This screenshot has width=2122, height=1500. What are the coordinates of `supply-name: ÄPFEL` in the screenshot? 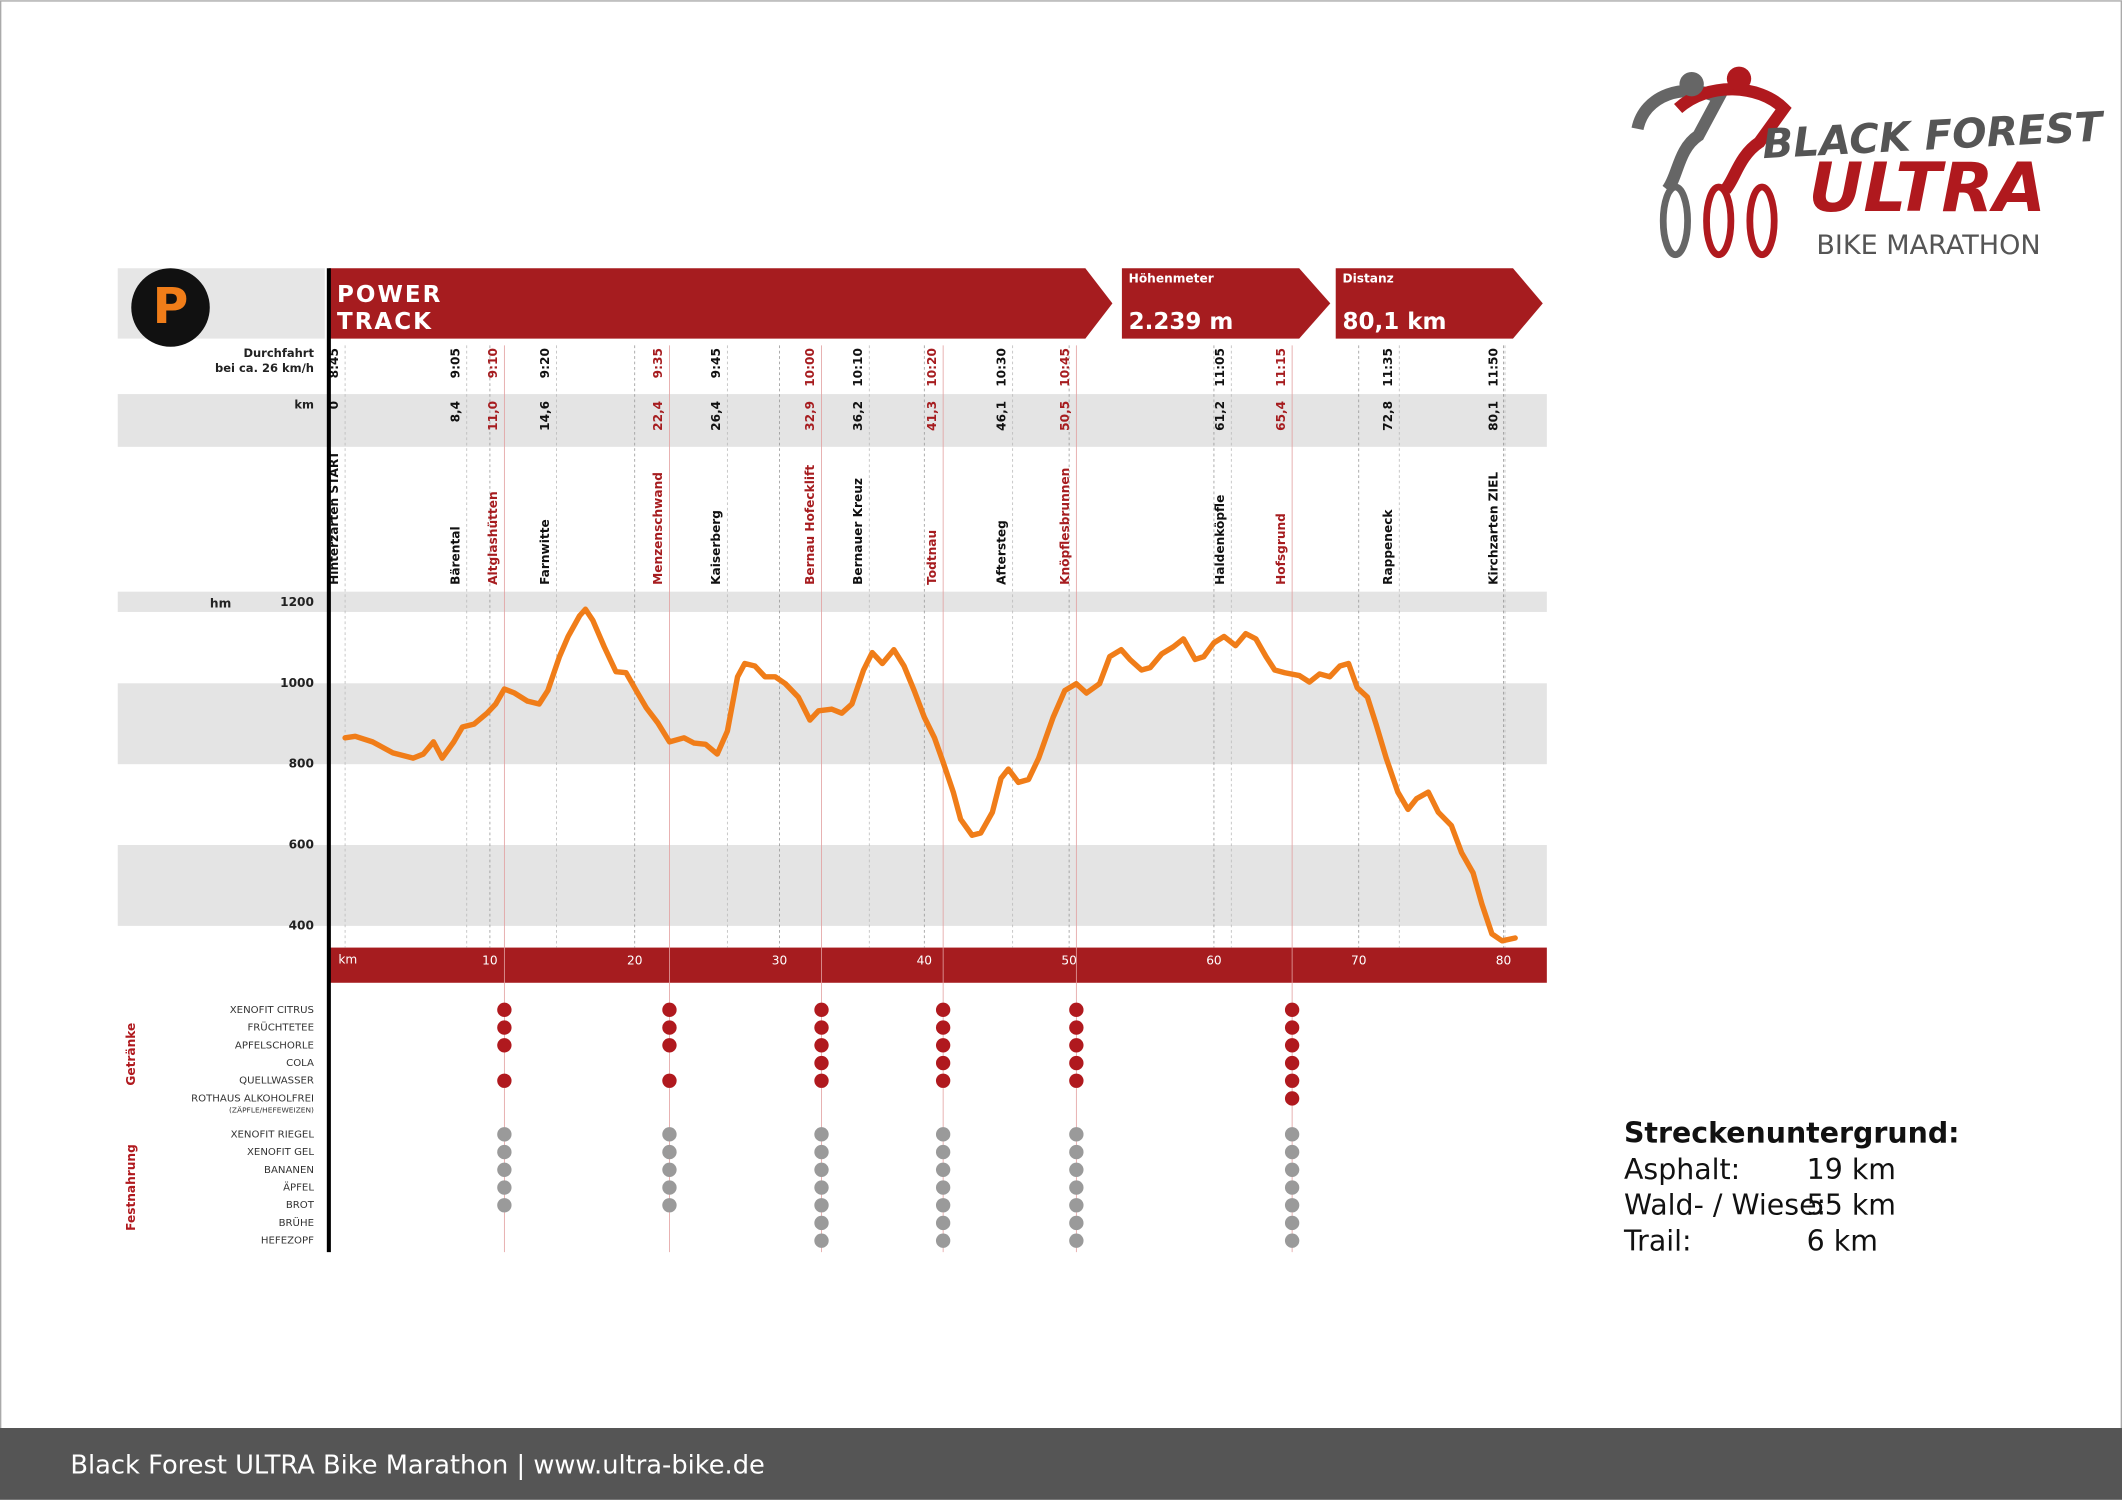 It's located at (298, 1187).